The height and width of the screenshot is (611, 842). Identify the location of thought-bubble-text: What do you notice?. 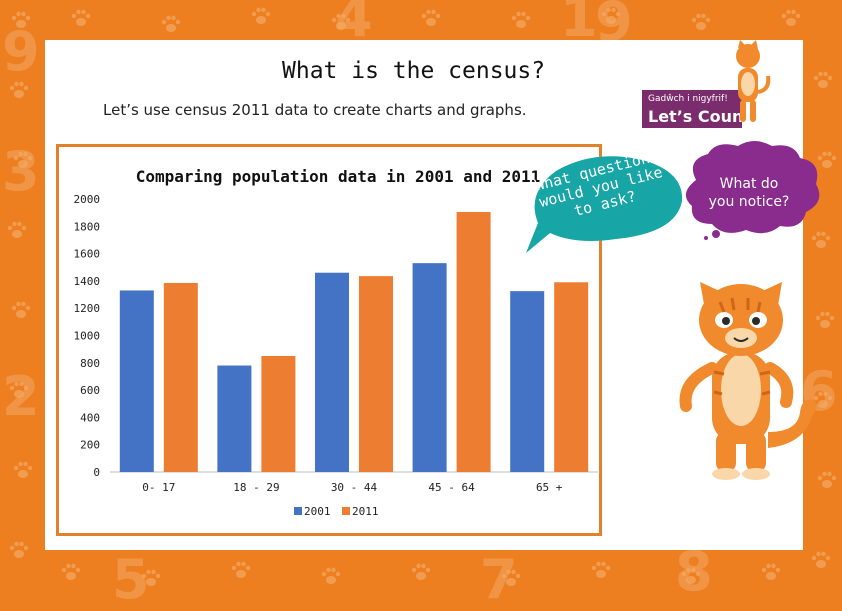
(749, 193).